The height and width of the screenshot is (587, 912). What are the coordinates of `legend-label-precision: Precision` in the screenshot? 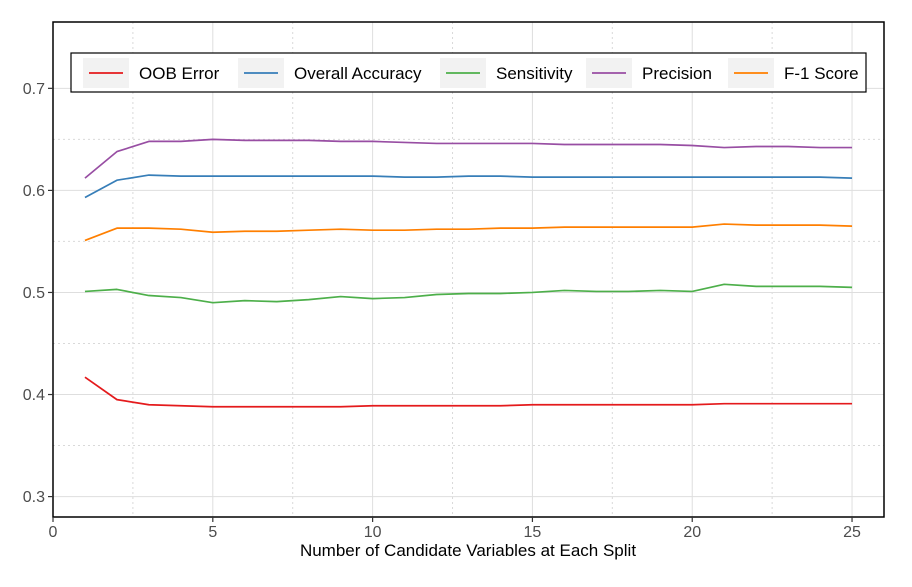 It's located at (677, 73).